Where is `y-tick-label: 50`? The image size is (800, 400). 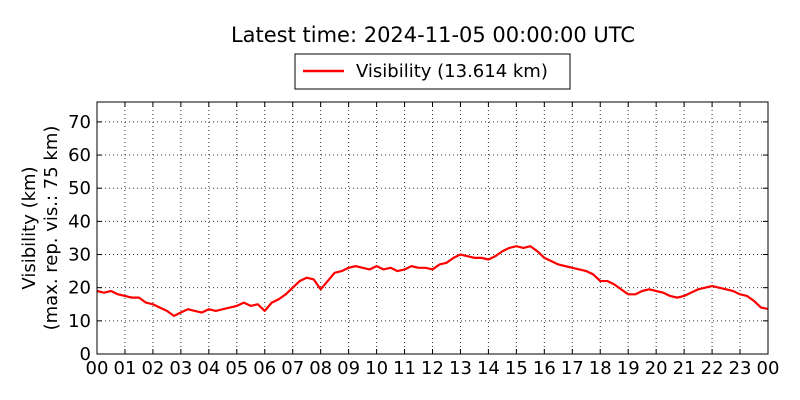 y-tick-label: 50 is located at coordinates (79, 188).